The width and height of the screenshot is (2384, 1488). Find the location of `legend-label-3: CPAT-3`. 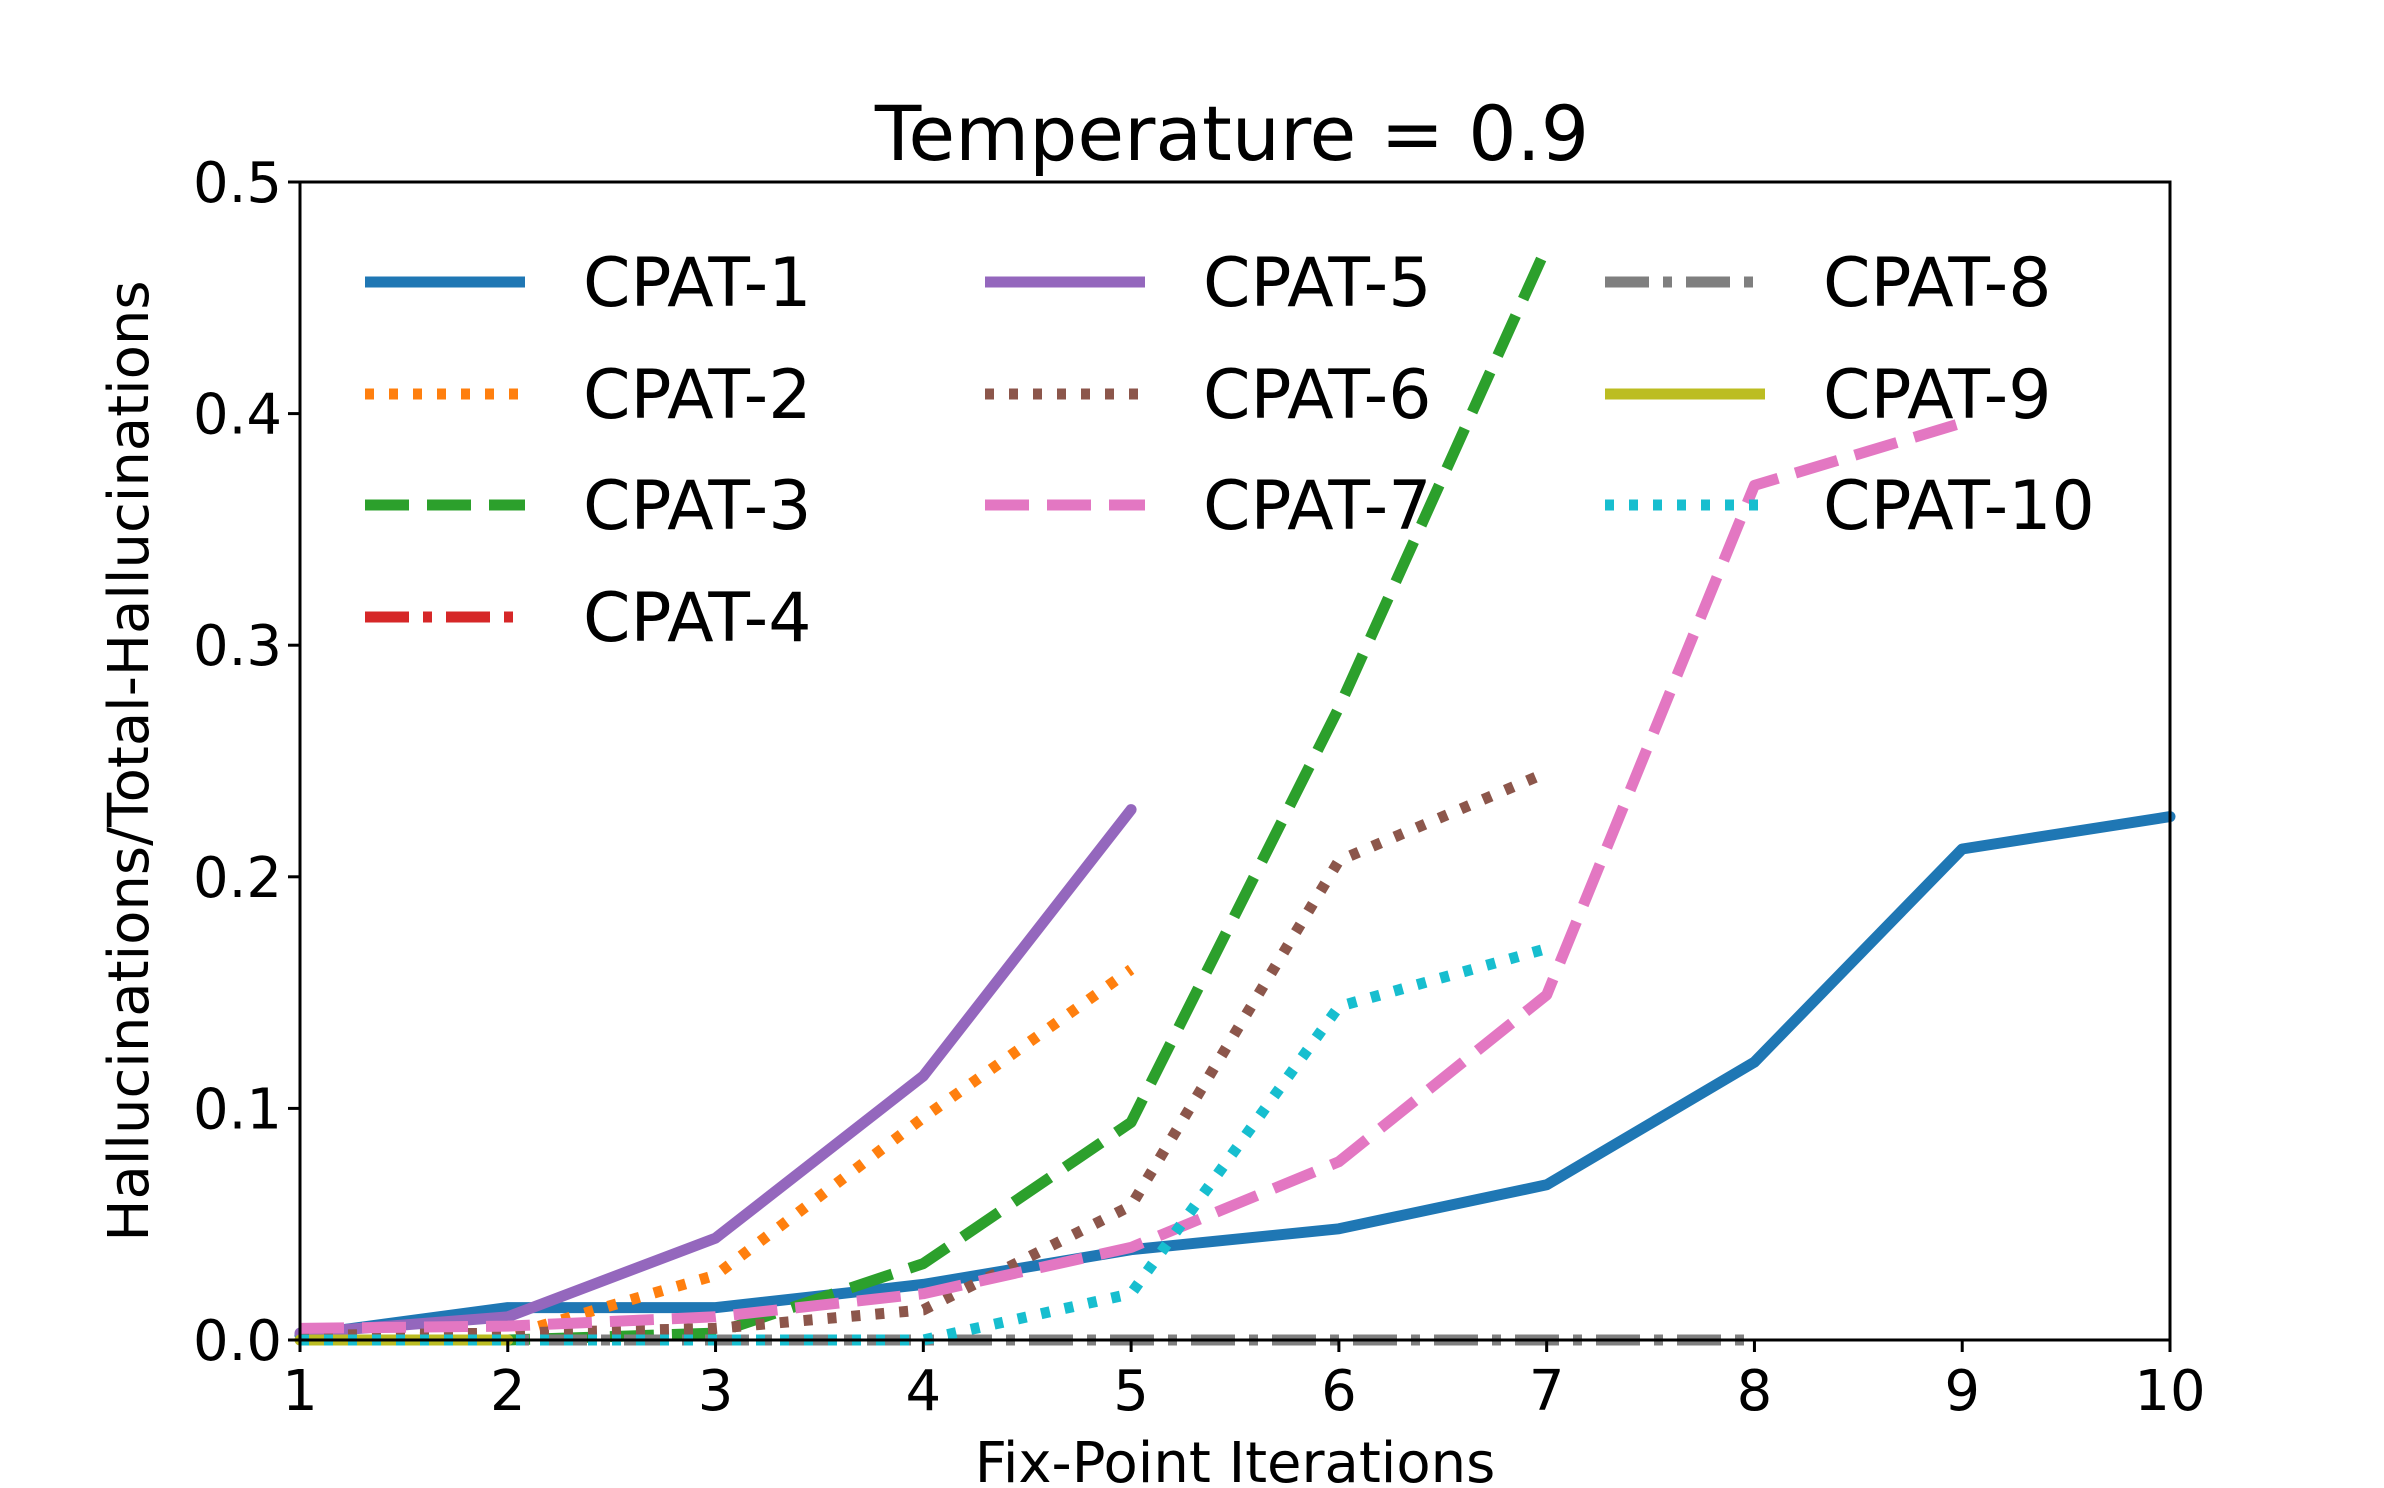

legend-label-3: CPAT-3 is located at coordinates (697, 506).